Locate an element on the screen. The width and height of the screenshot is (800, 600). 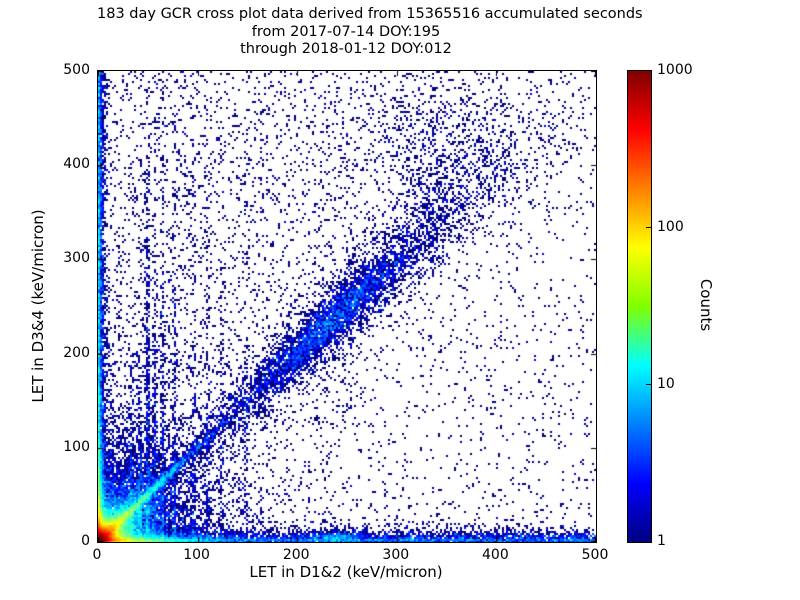
x-tick-label: 0 is located at coordinates (97, 555).